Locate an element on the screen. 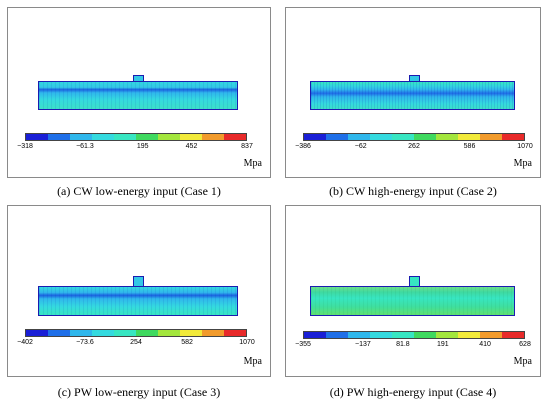 Image resolution: width=550 pixels, height=407 pixels. colorbar-tick: 410 is located at coordinates (485, 344).